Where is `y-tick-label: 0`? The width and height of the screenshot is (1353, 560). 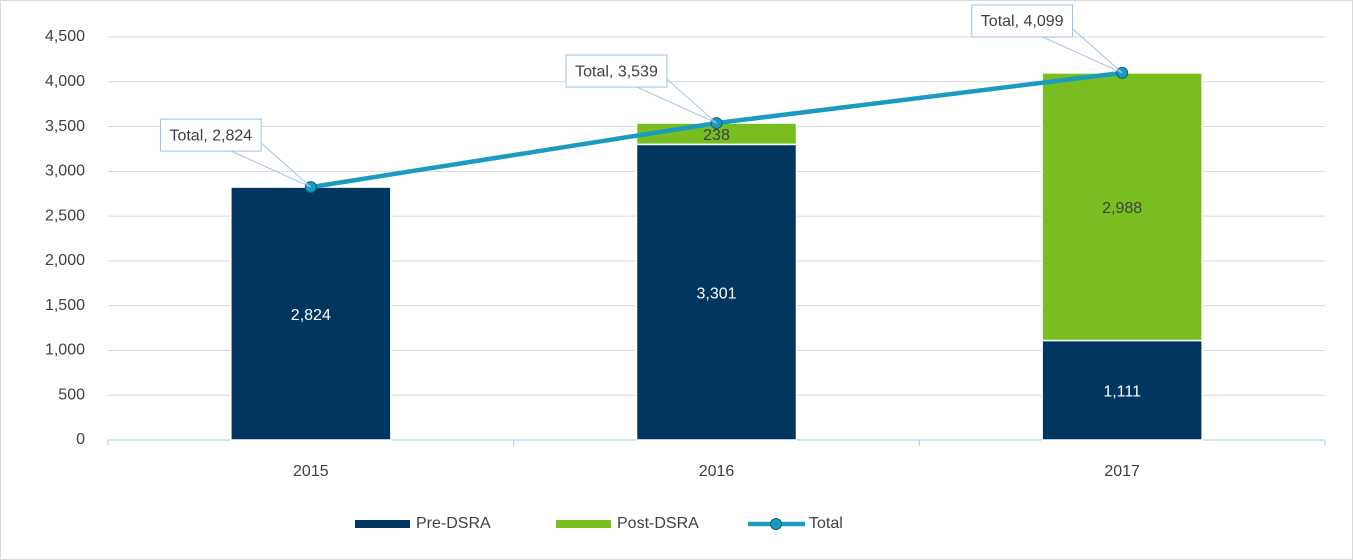
y-tick-label: 0 is located at coordinates (80, 439).